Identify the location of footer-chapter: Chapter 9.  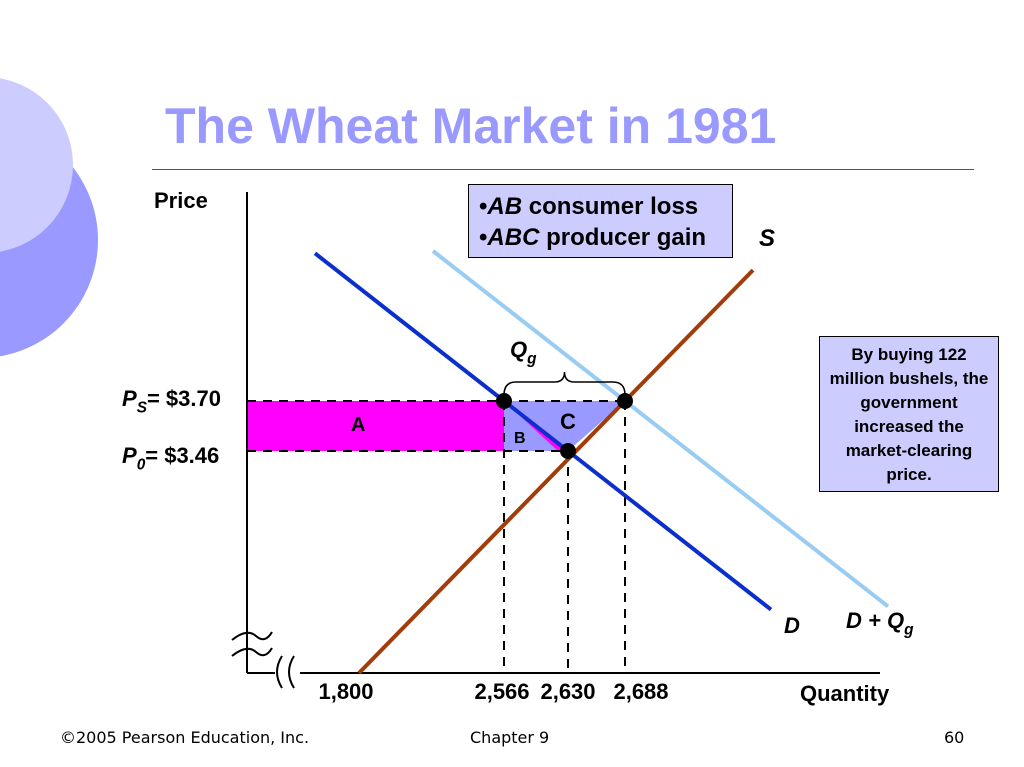
(510, 737).